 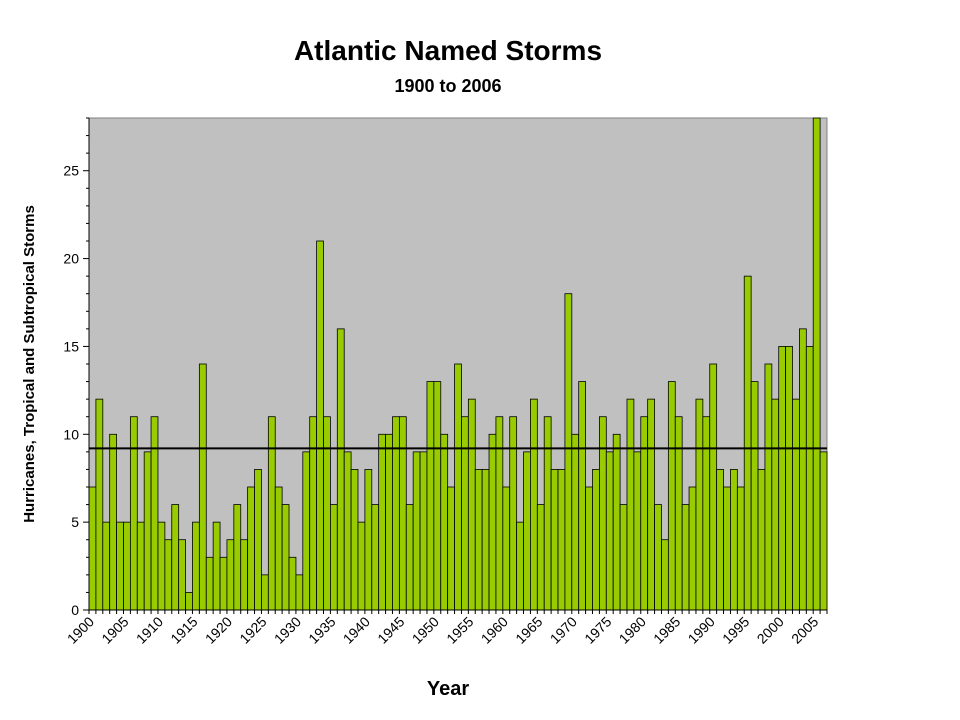 What do you see at coordinates (506, 548) in the screenshot?
I see `bar-1960` at bounding box center [506, 548].